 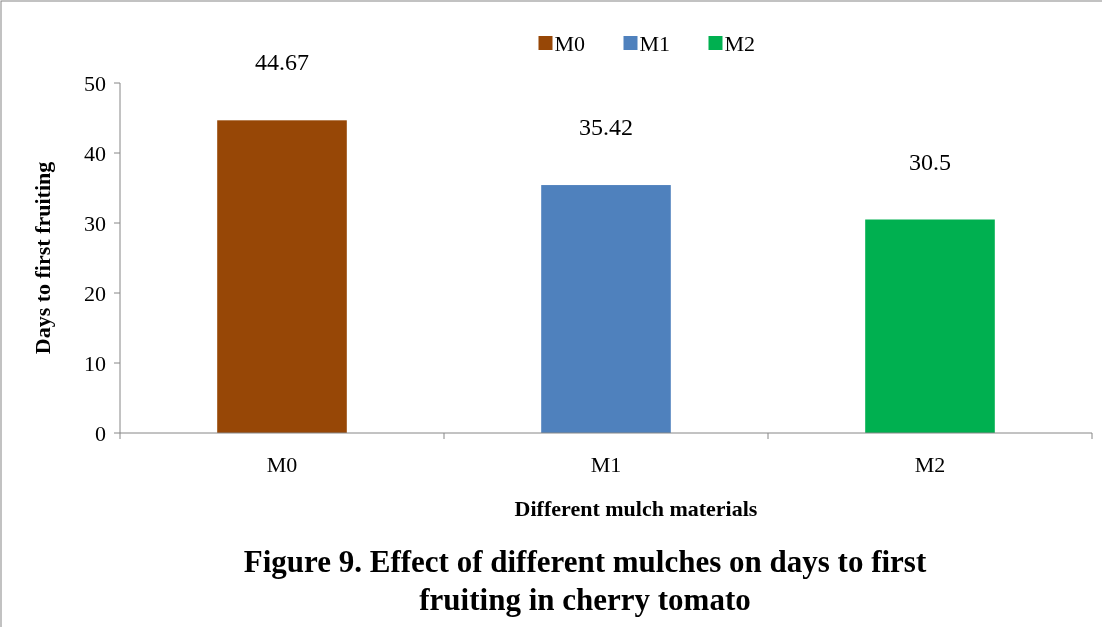 What do you see at coordinates (570, 43) in the screenshot?
I see `legend-label: M0` at bounding box center [570, 43].